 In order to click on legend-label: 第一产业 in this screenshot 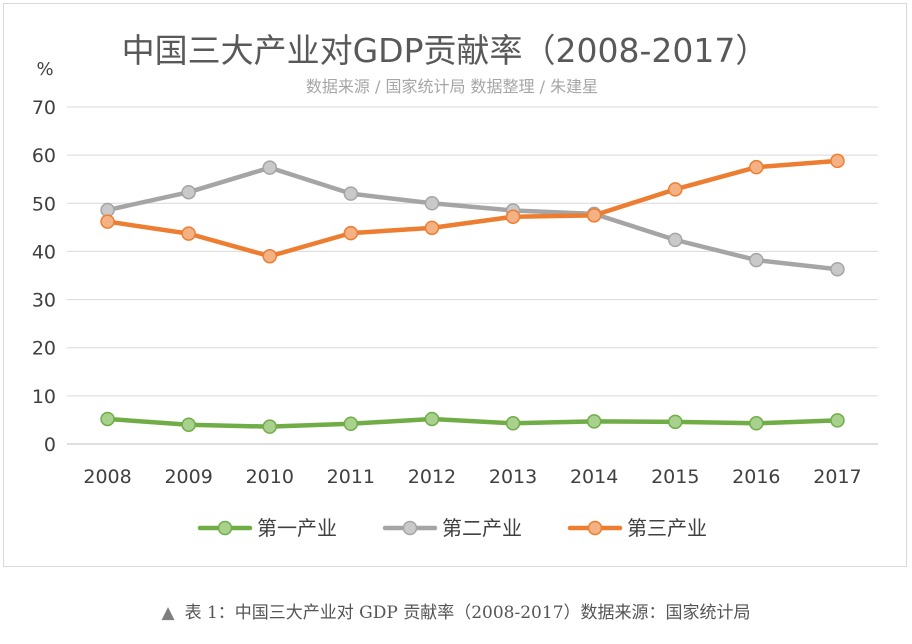, I will do `click(297, 528)`.